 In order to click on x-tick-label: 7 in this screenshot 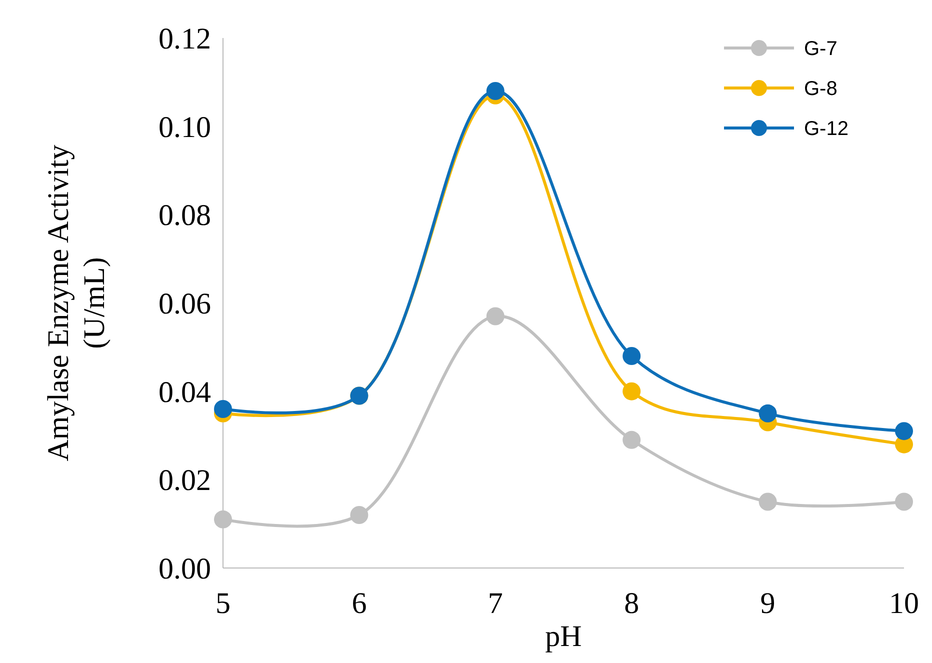, I will do `click(495, 603)`.